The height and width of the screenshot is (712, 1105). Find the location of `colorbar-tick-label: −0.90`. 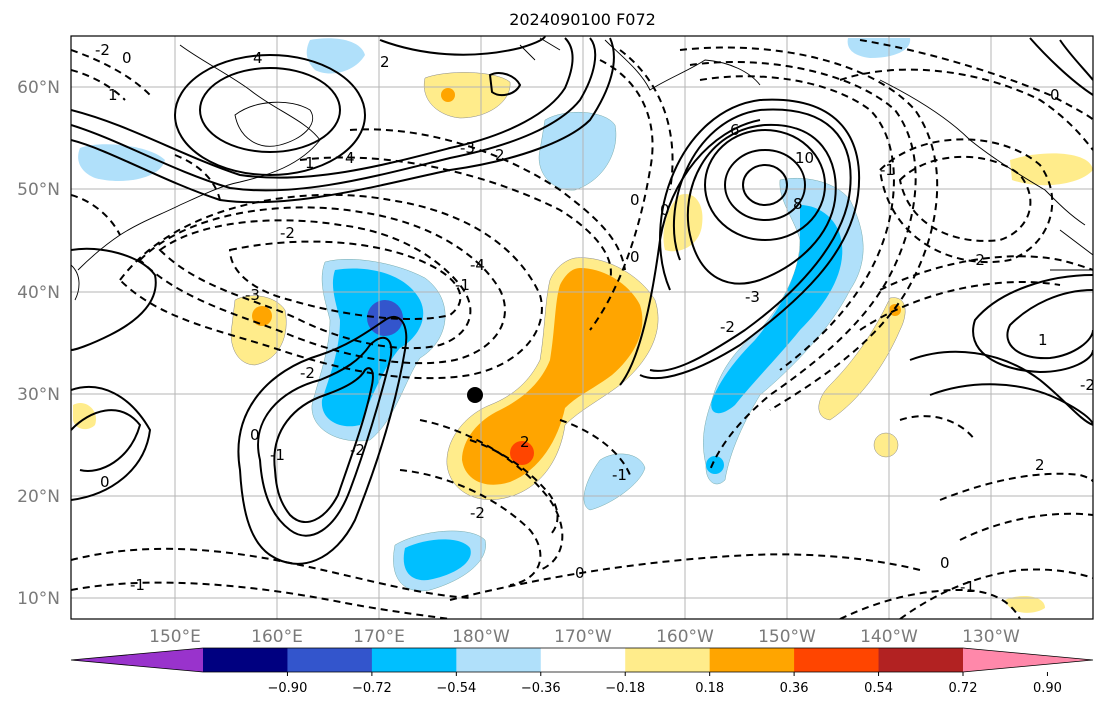

colorbar-tick-label: −0.90 is located at coordinates (288, 688).